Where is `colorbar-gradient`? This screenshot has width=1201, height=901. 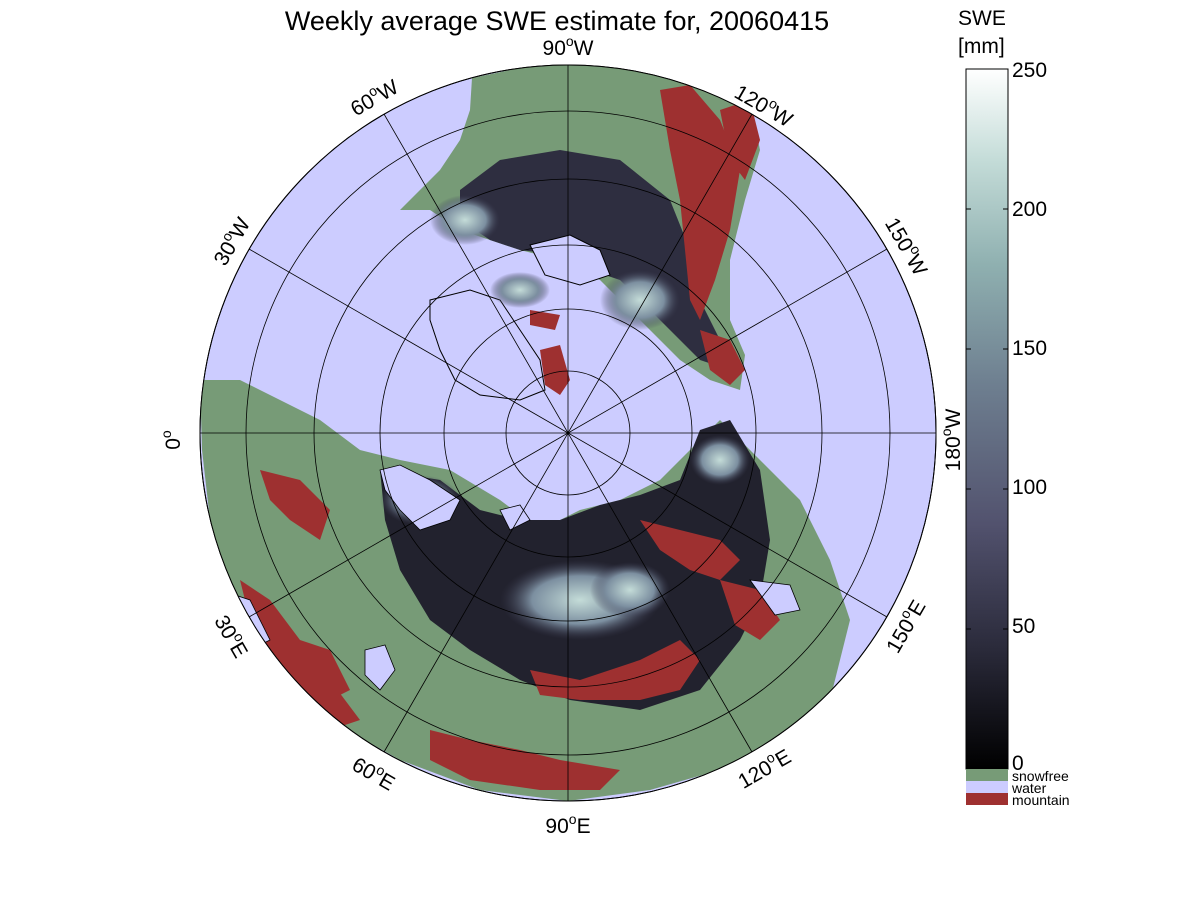
colorbar-gradient is located at coordinates (987, 419).